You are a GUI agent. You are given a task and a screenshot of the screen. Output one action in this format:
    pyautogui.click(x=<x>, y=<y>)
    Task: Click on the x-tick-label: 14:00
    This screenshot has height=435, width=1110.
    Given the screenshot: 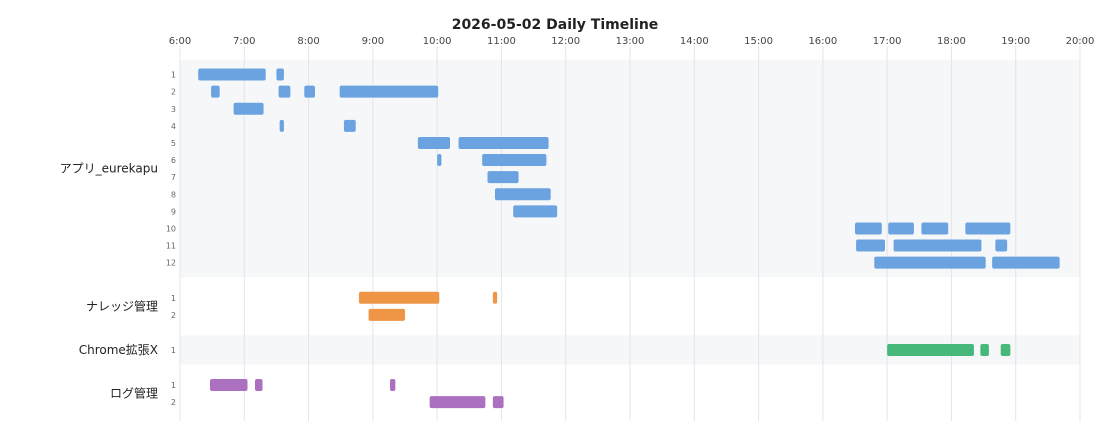 What is the action you would take?
    pyautogui.click(x=694, y=41)
    